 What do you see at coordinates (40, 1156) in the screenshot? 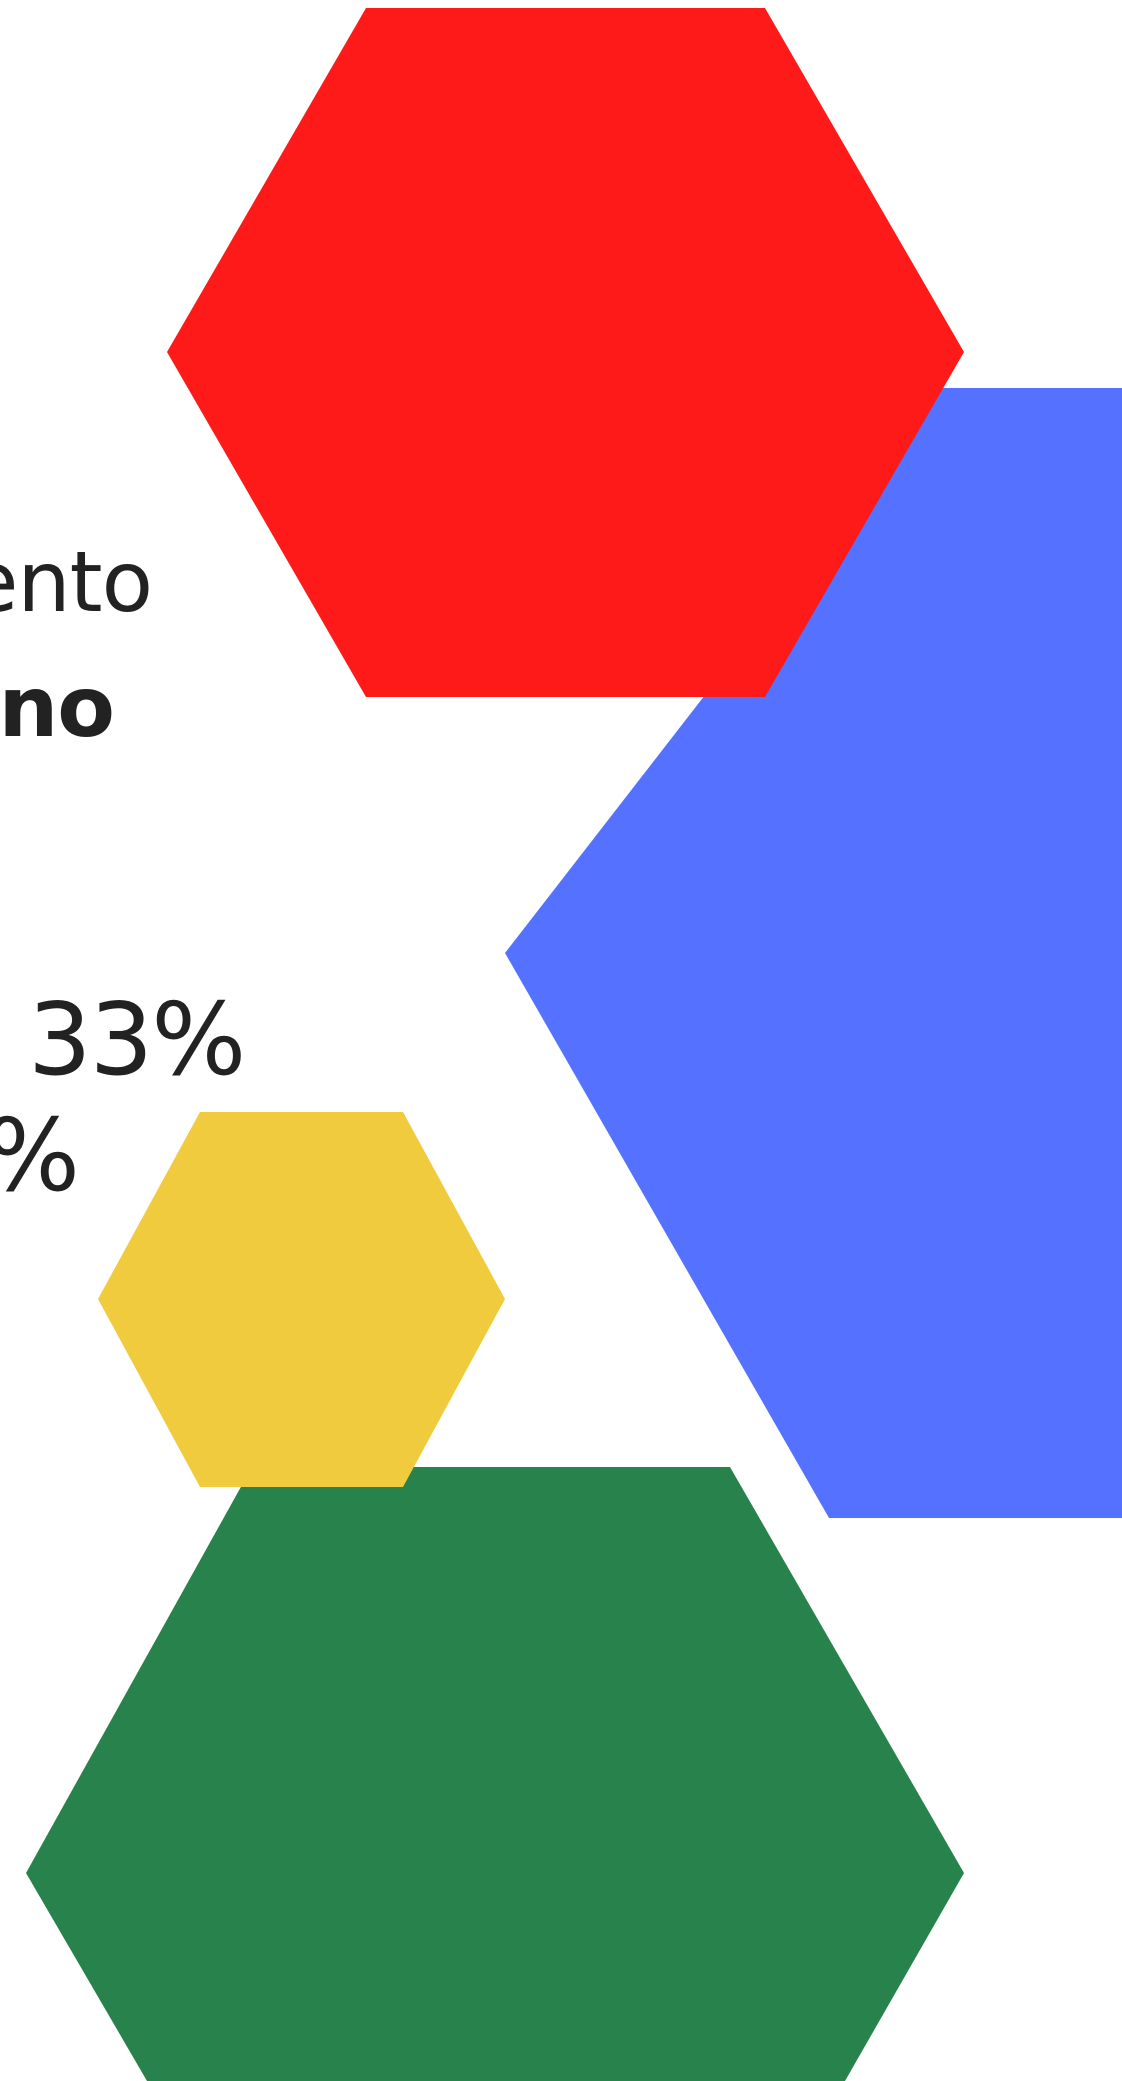
I see `percentage-value-2: %` at bounding box center [40, 1156].